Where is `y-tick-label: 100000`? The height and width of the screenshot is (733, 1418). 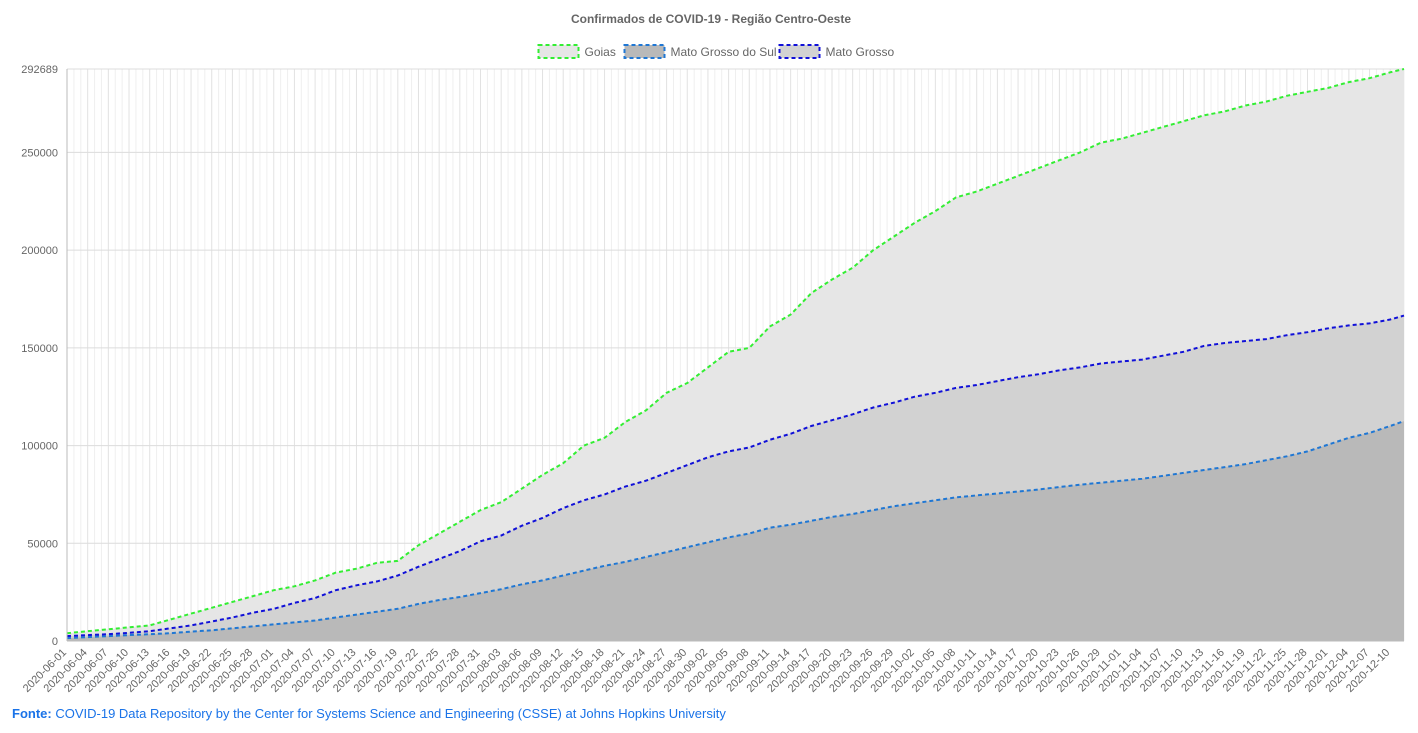 y-tick-label: 100000 is located at coordinates (39, 447).